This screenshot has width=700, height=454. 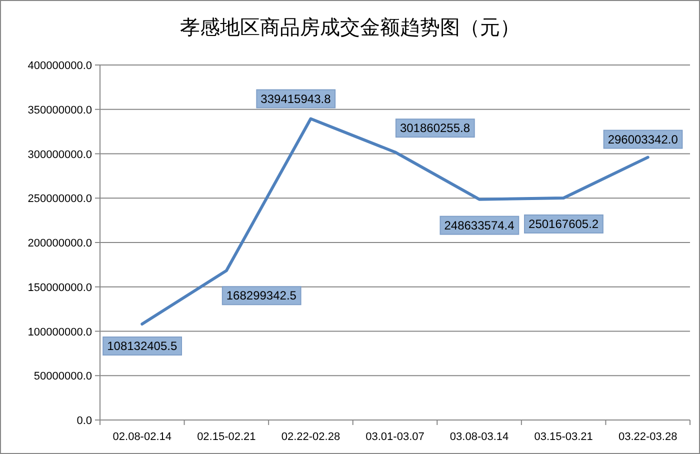 What do you see at coordinates (395, 437) in the screenshot?
I see `x-tick-label: 03.01-03.07` at bounding box center [395, 437].